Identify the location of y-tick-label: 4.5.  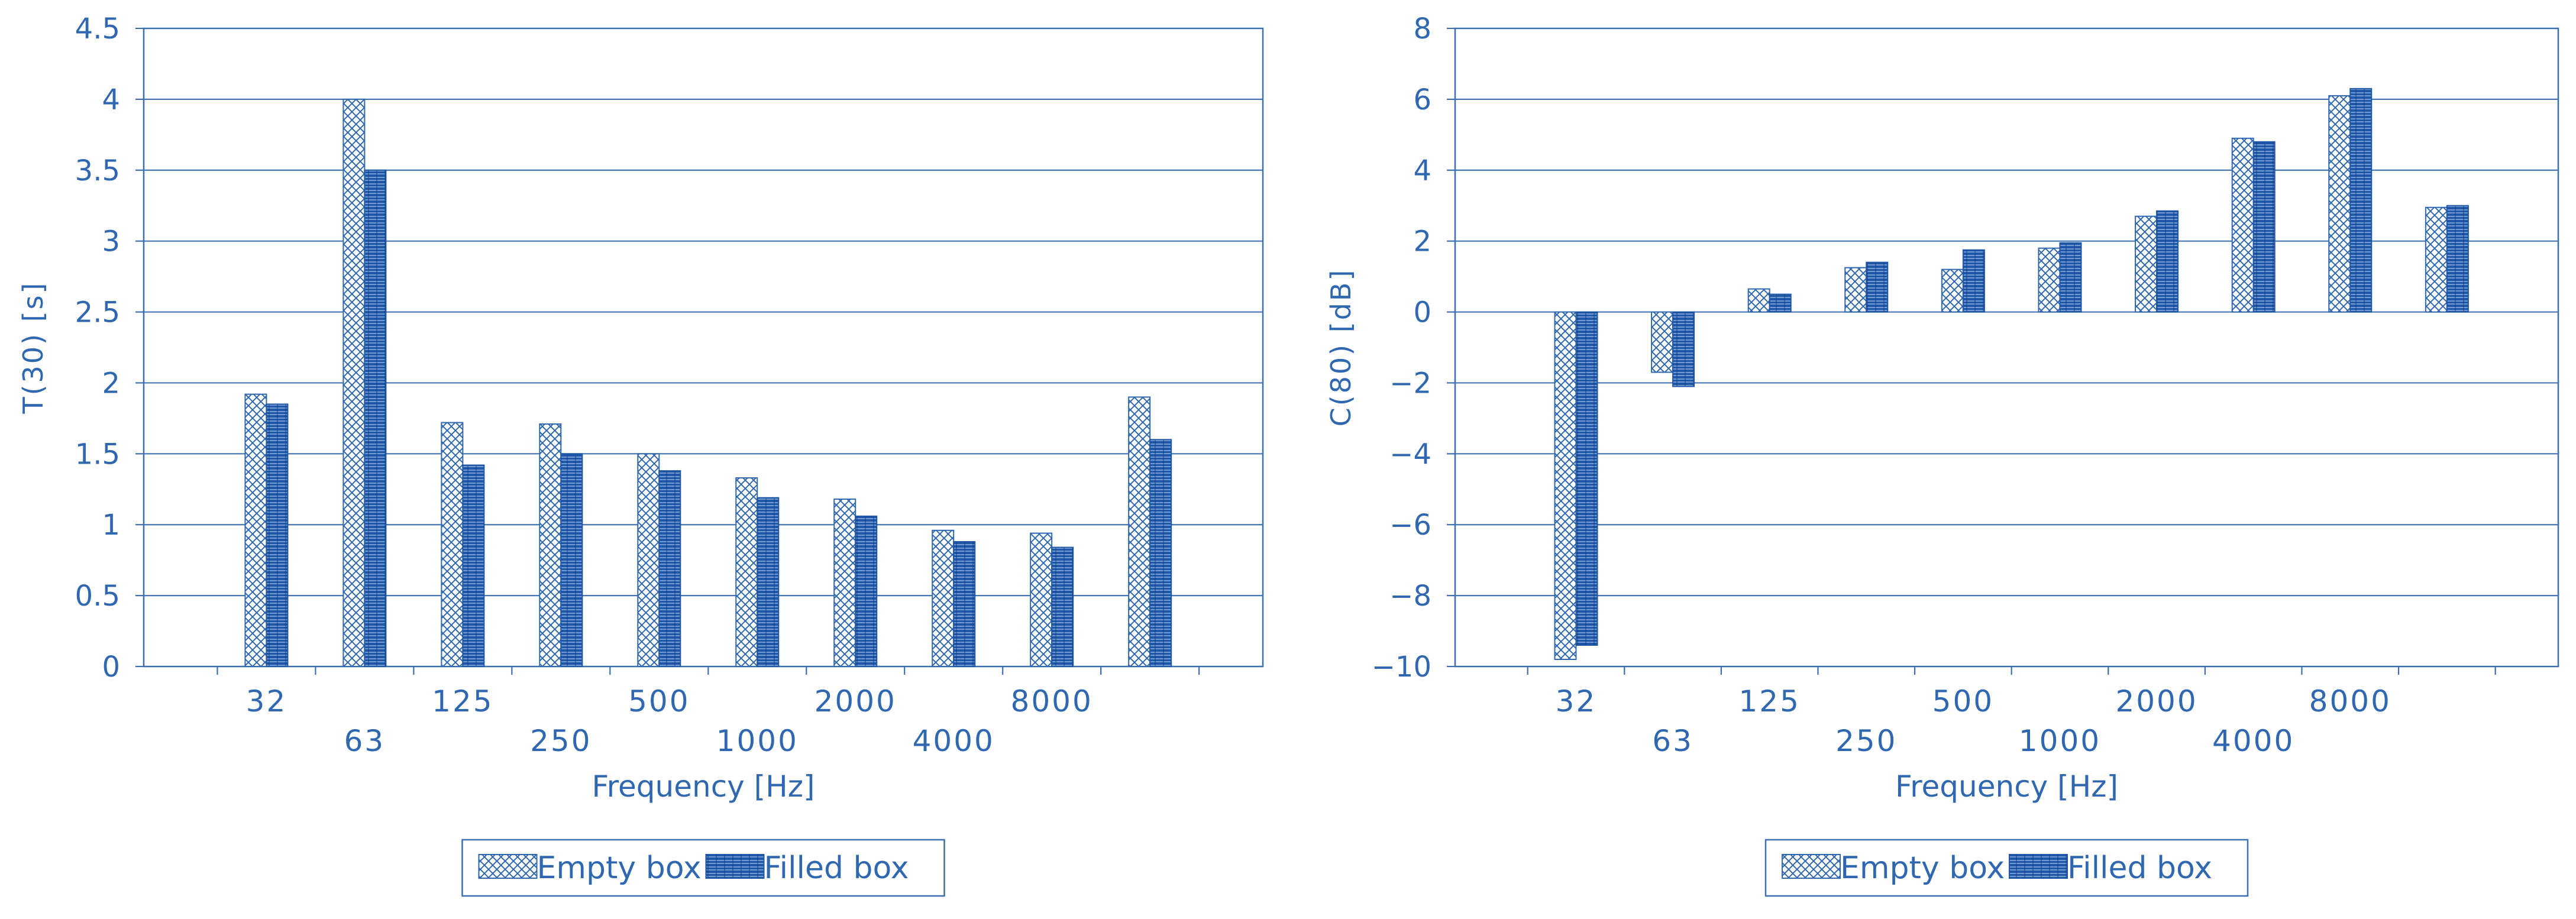
(97, 29).